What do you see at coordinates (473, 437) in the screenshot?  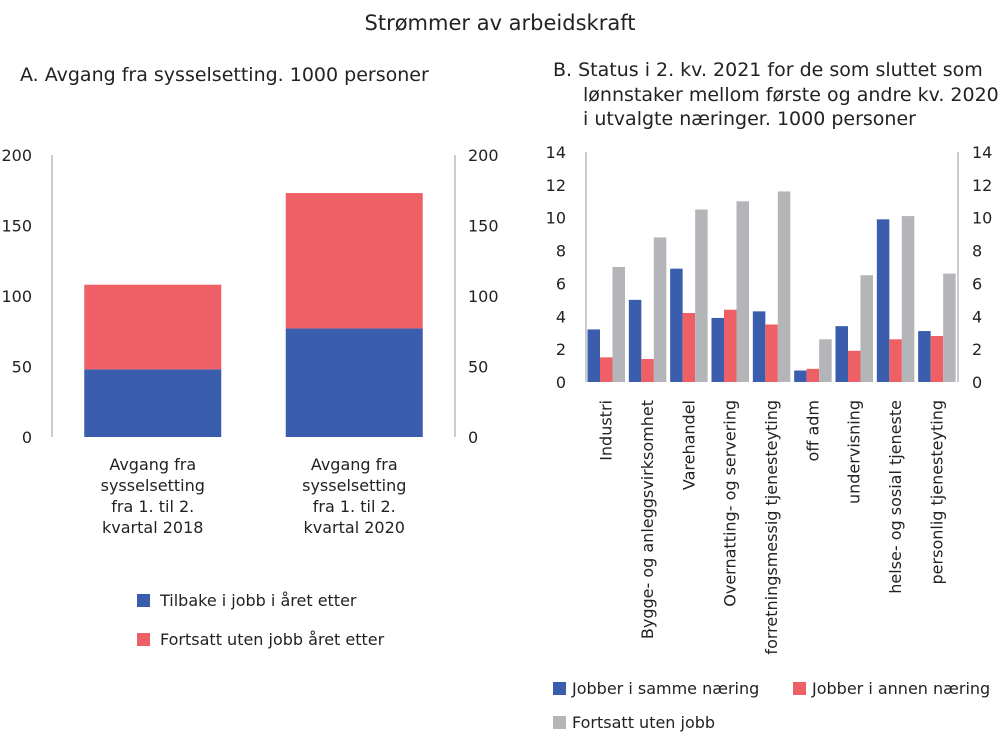 I see `panel-a-ytick-right: 0` at bounding box center [473, 437].